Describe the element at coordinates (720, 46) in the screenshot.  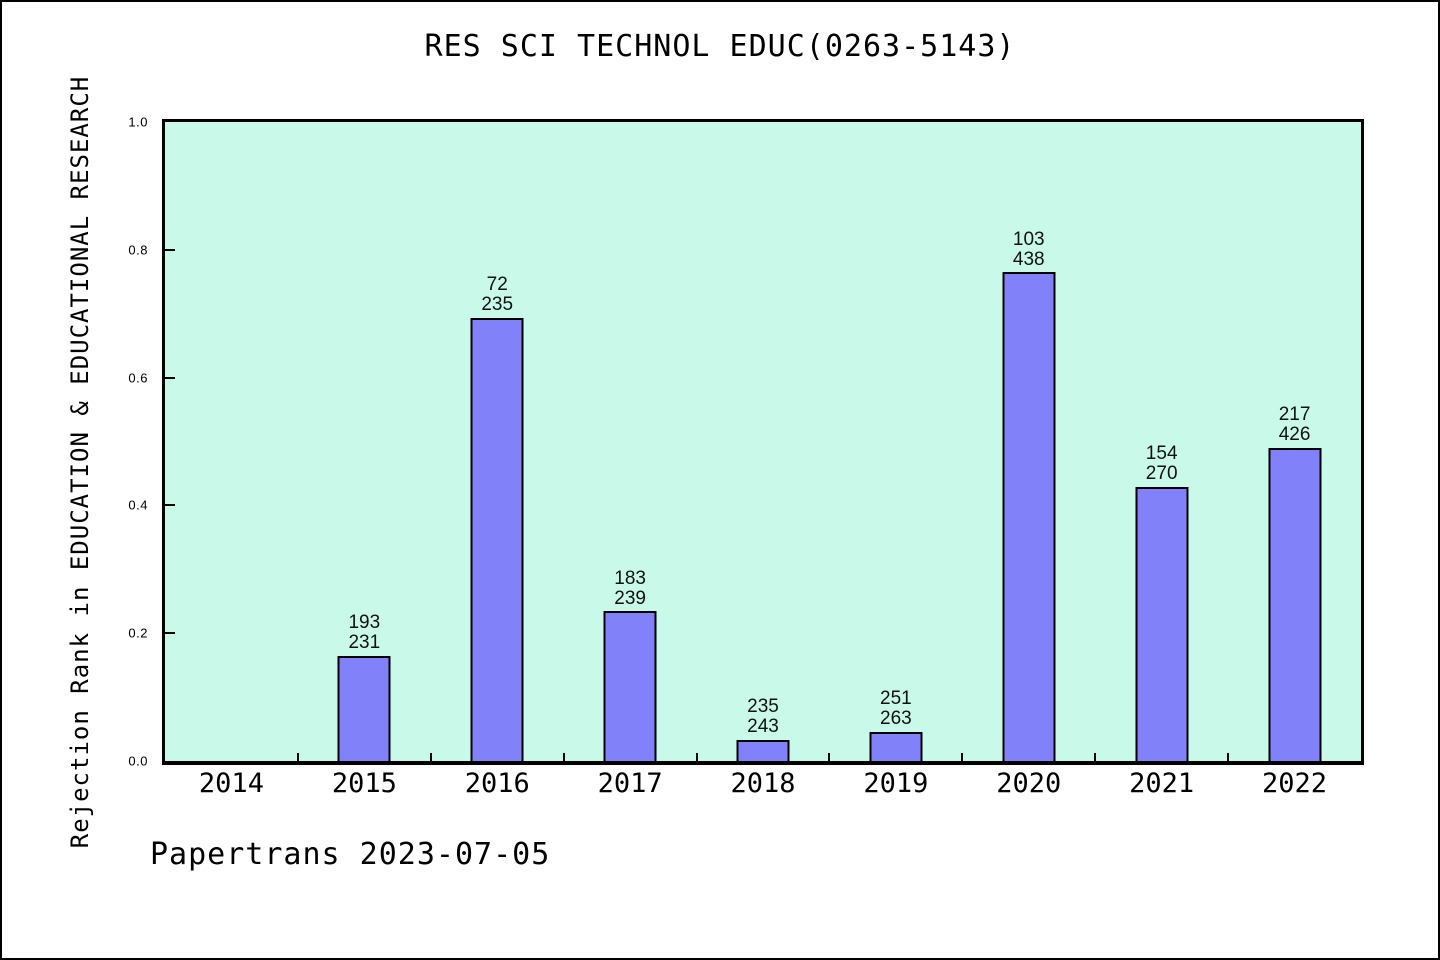
I see `chart-title: RES SCI TECHNOL EDUC(0263-5143)` at that location.